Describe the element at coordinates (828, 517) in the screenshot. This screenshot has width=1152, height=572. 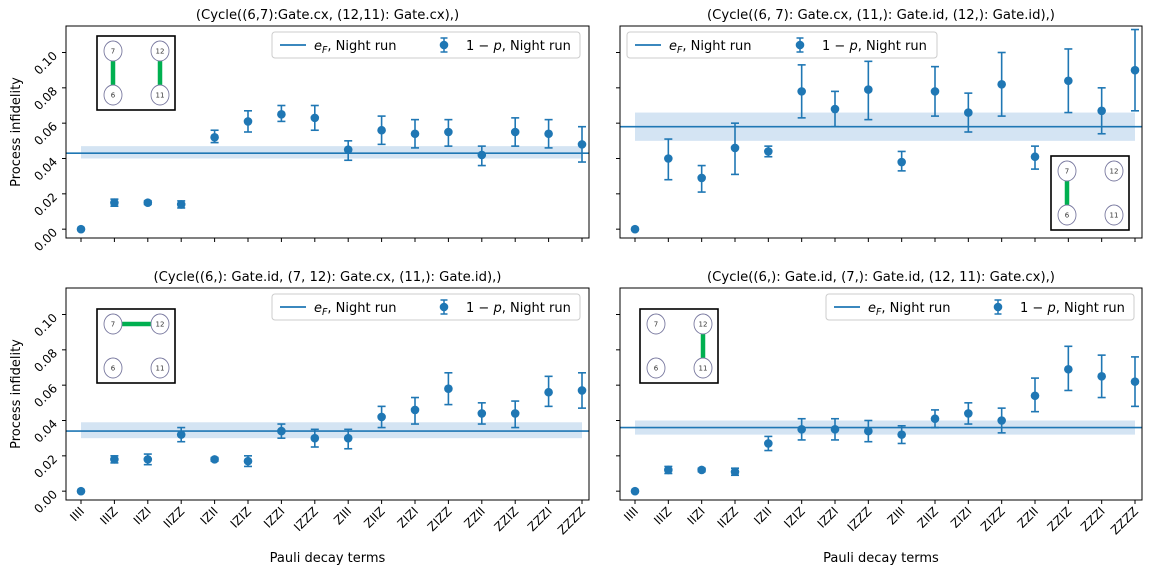
I see `x-tick-label: IZZI` at that location.